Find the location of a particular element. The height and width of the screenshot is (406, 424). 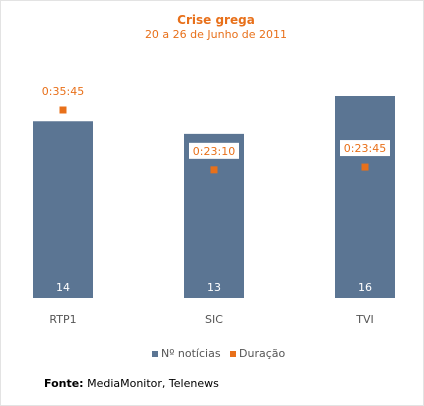

bar-value-label: 16 is located at coordinates (365, 287).